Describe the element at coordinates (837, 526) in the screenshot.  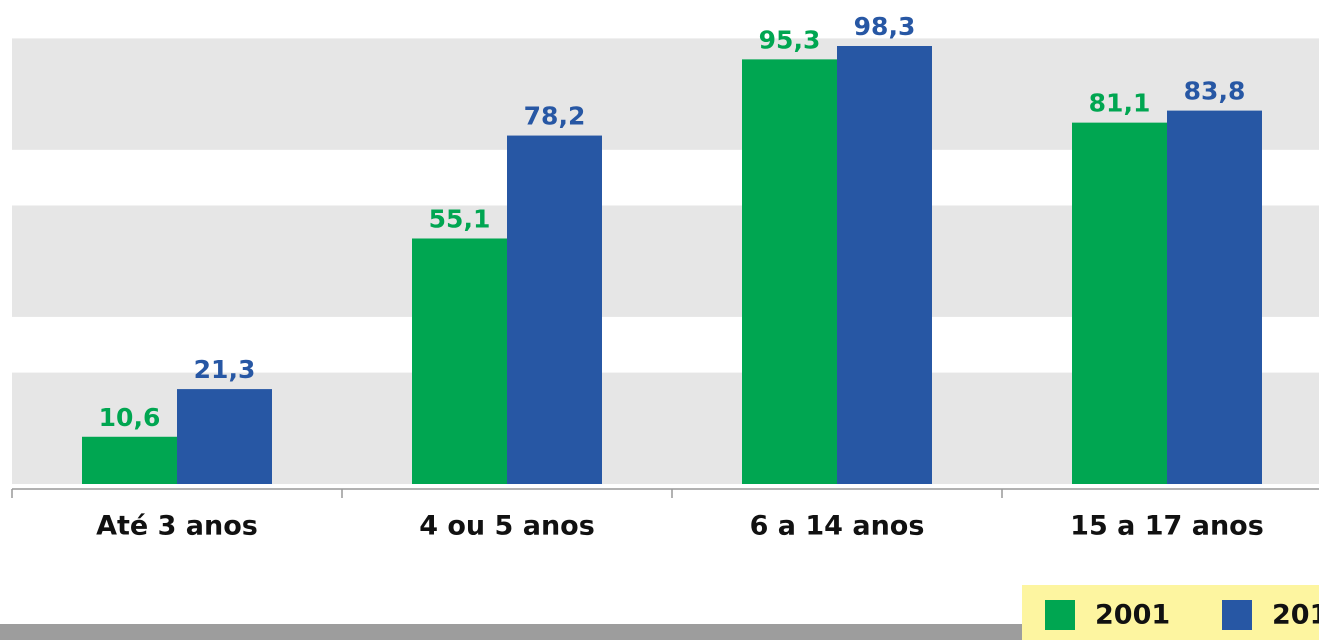
I see `x-tick-label: 6 a 14 anos` at that location.